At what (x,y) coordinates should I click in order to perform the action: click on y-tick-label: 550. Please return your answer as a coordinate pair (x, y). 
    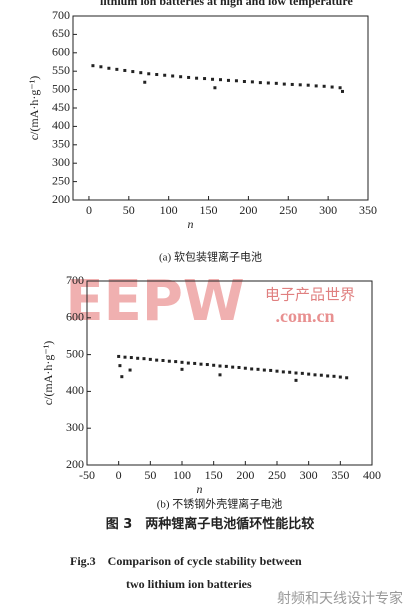
    Looking at the image, I should click on (61, 70).